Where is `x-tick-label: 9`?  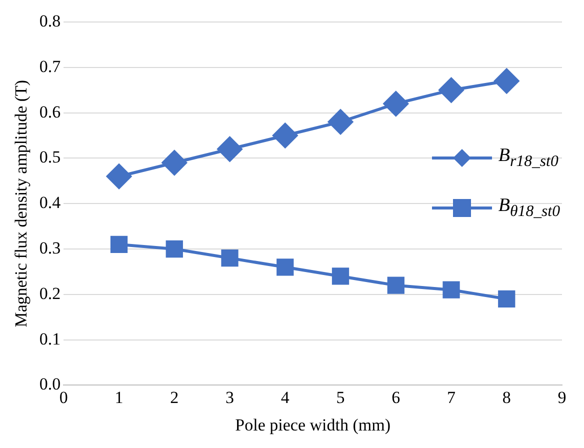 x-tick-label: 9 is located at coordinates (562, 397).